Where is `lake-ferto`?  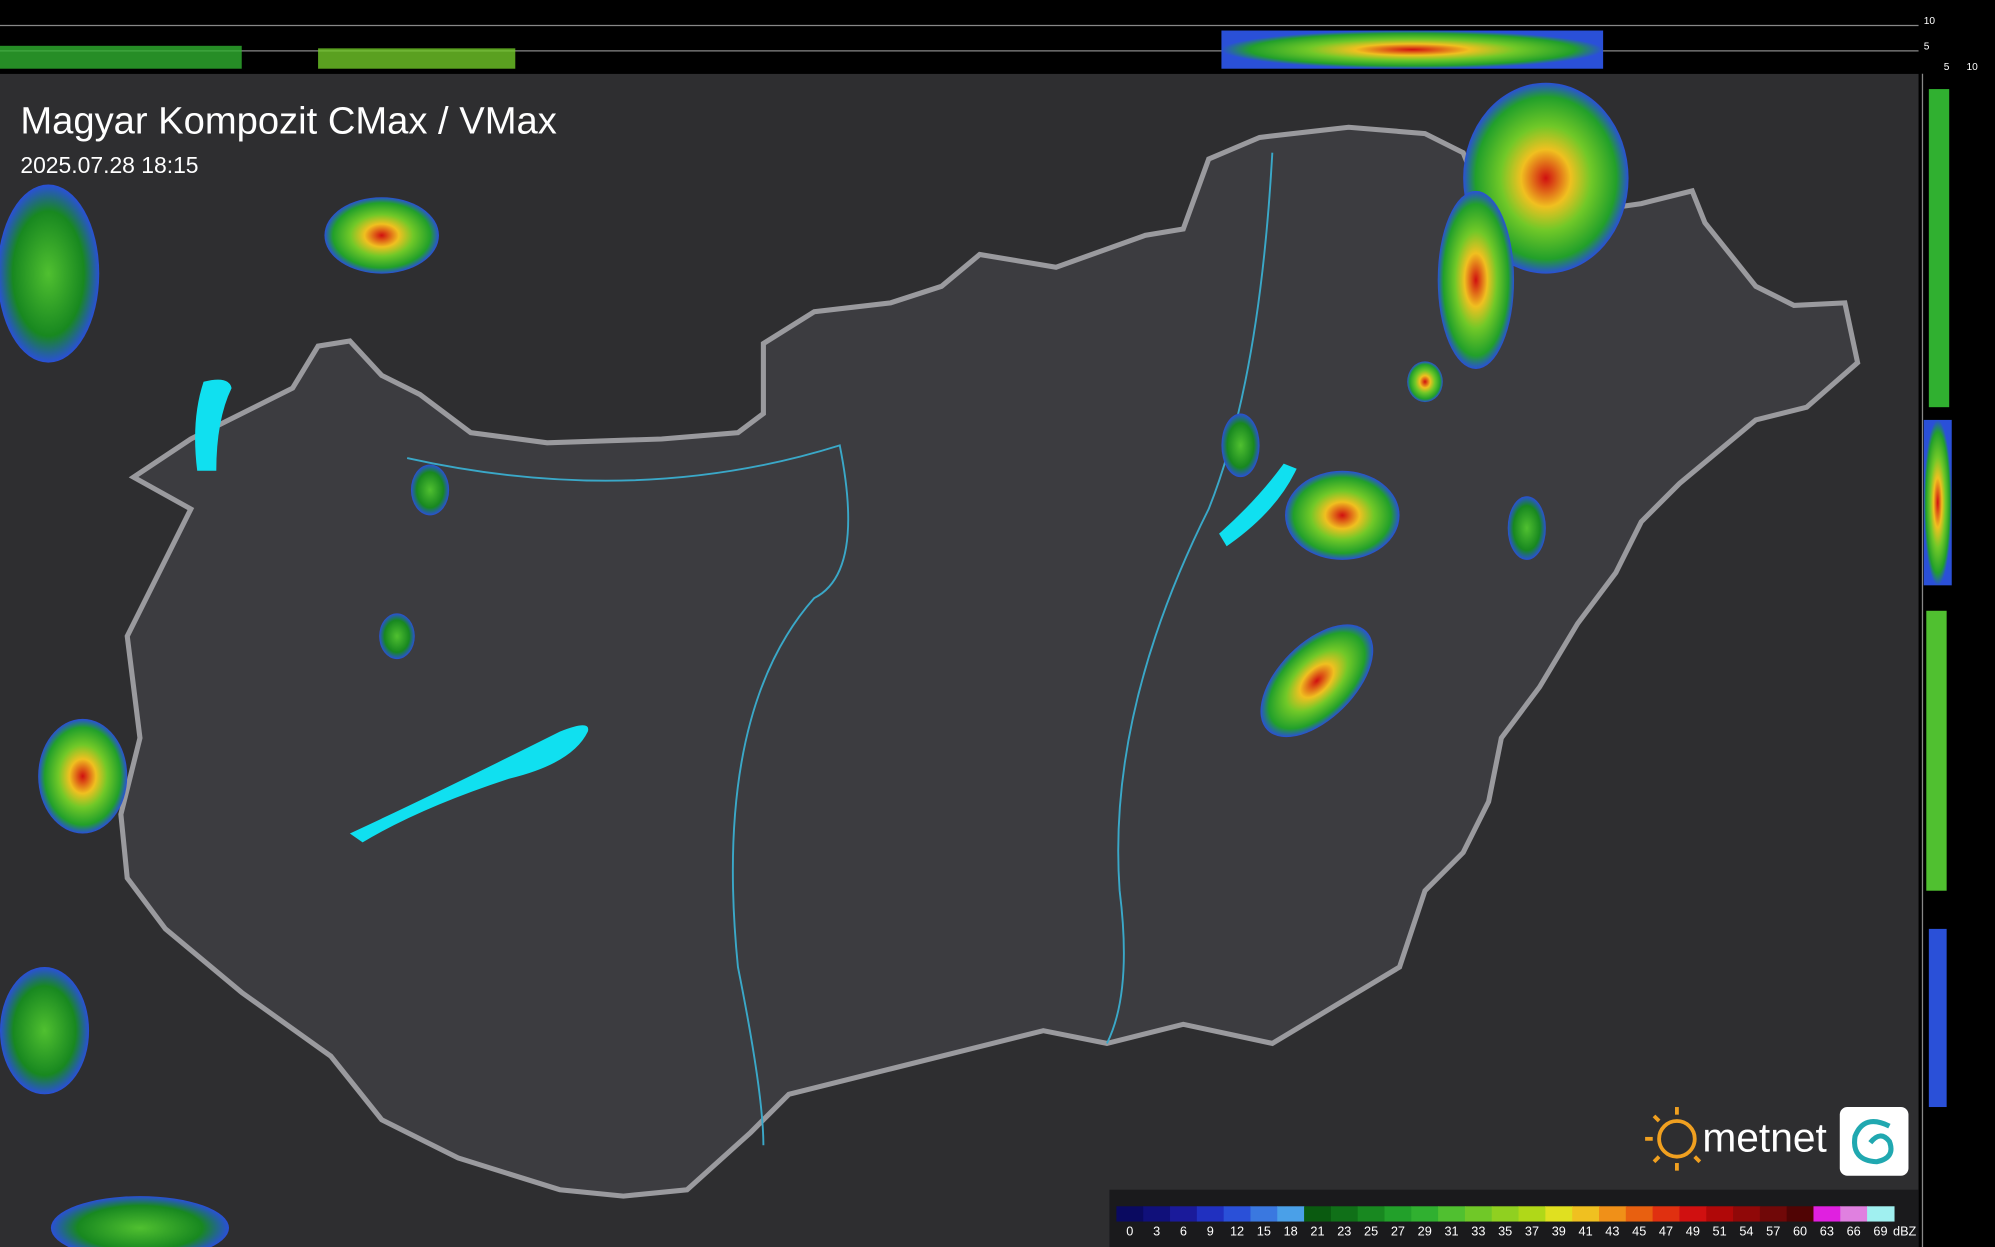
lake-ferto is located at coordinates (213, 425).